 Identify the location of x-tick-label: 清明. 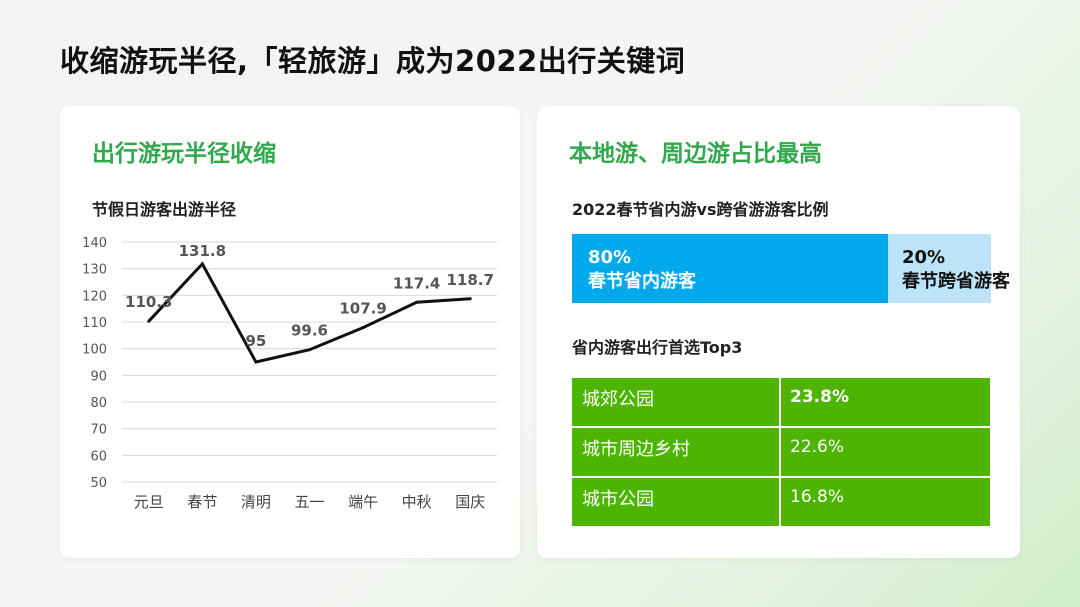
(256, 502).